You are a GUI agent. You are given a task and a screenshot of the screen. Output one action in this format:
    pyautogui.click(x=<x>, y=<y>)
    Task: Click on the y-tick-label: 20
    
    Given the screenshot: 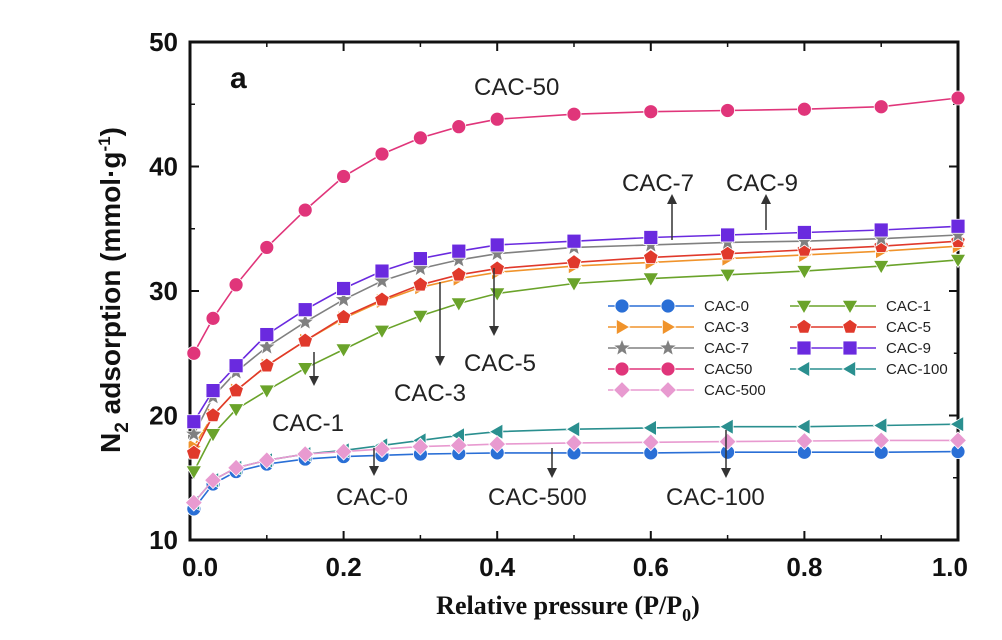 What is the action you would take?
    pyautogui.click(x=163, y=416)
    